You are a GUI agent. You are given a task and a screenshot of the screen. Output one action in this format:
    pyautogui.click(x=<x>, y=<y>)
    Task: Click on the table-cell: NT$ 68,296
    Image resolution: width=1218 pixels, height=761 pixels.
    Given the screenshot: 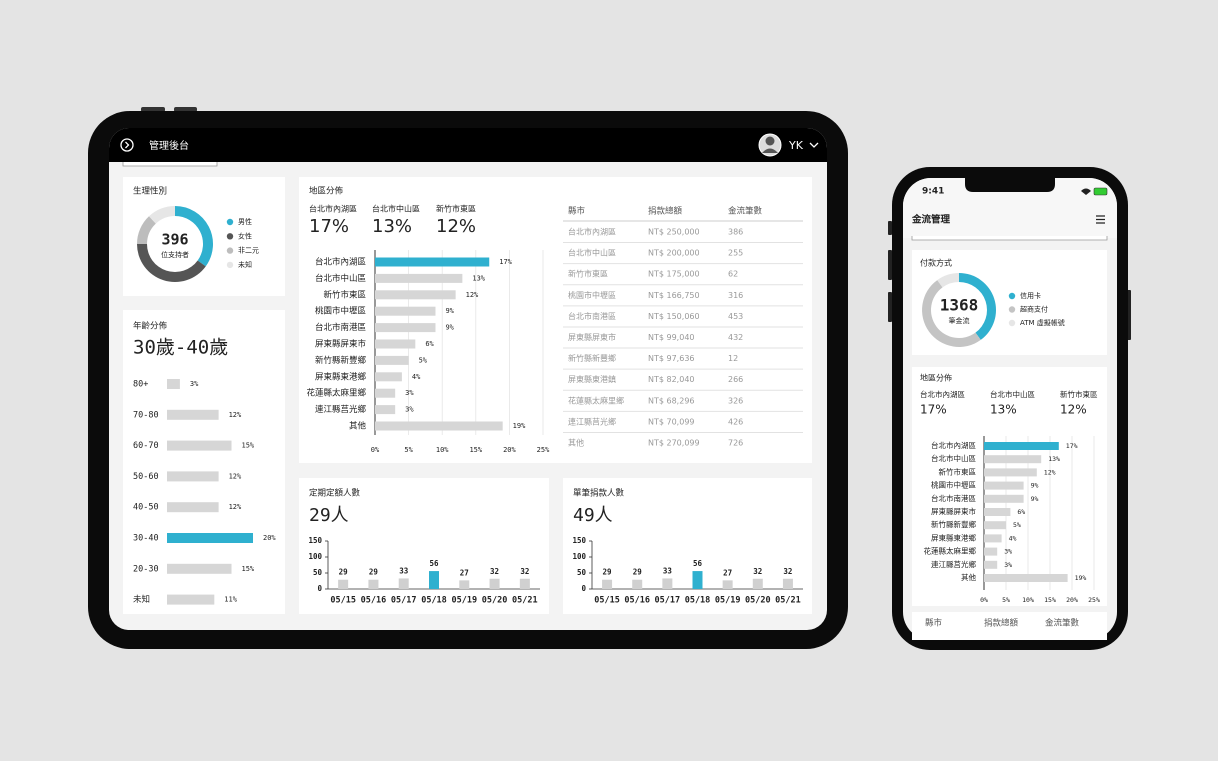 What is the action you would take?
    pyautogui.click(x=671, y=400)
    